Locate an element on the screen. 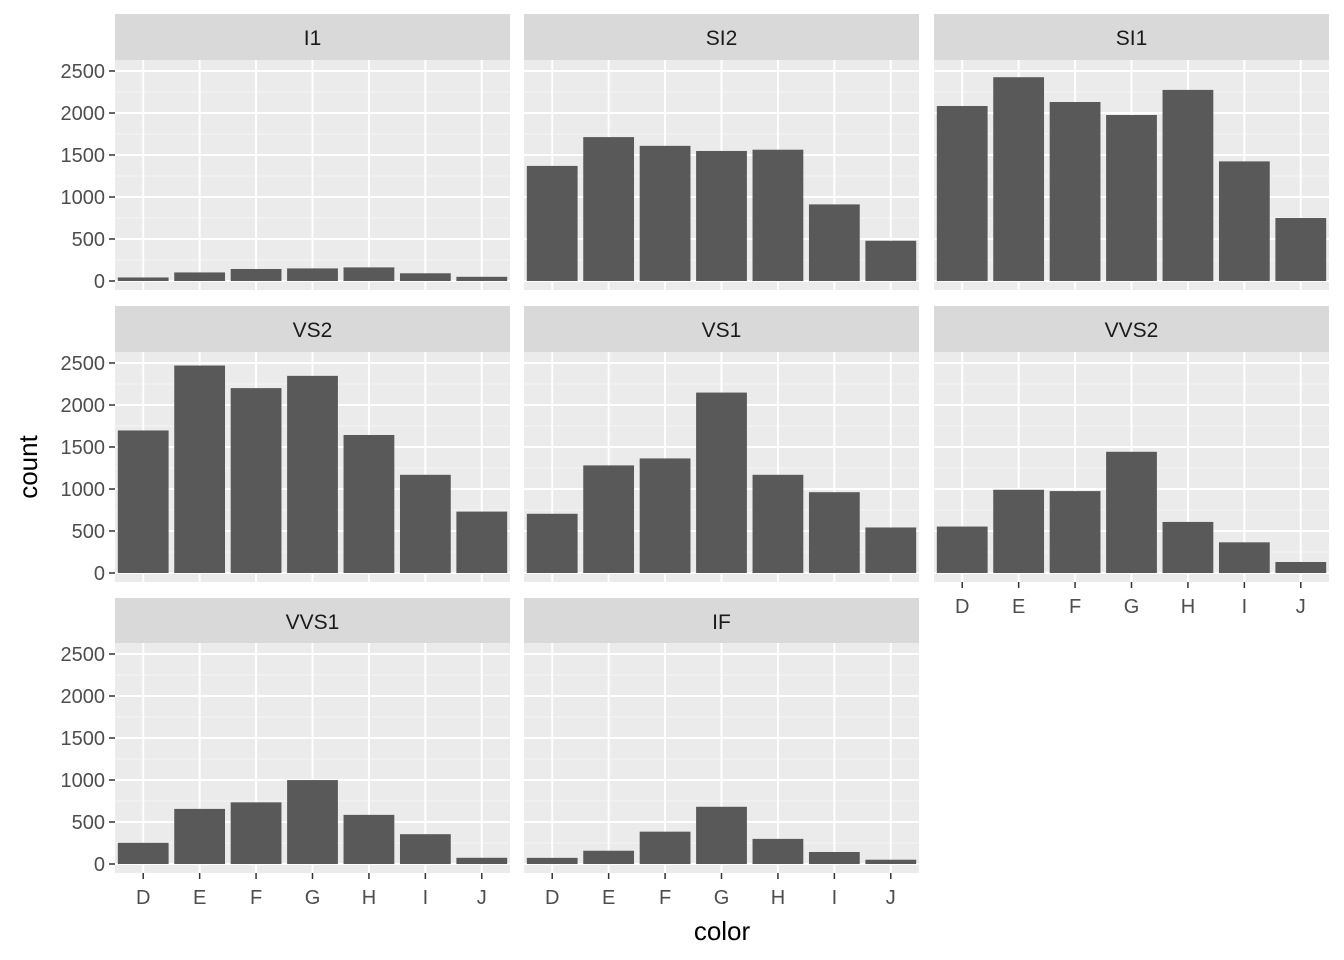 Image resolution: width=1344 pixels, height=960 pixels. bar-vvs2-h is located at coordinates (1188, 547).